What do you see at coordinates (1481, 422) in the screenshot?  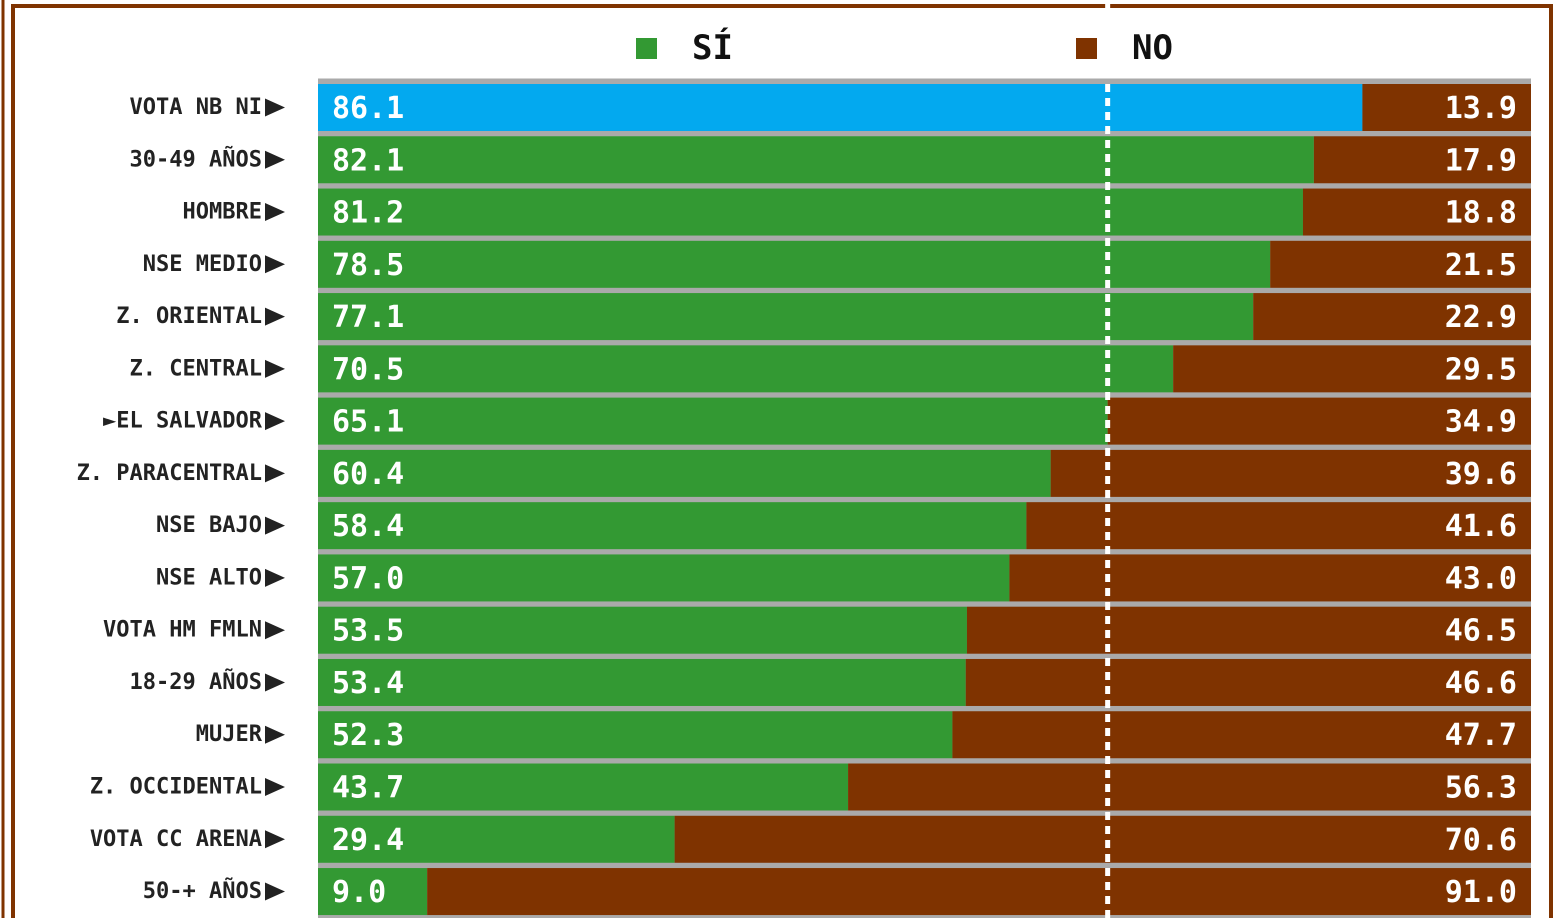 I see `value-label: 34.9` at bounding box center [1481, 422].